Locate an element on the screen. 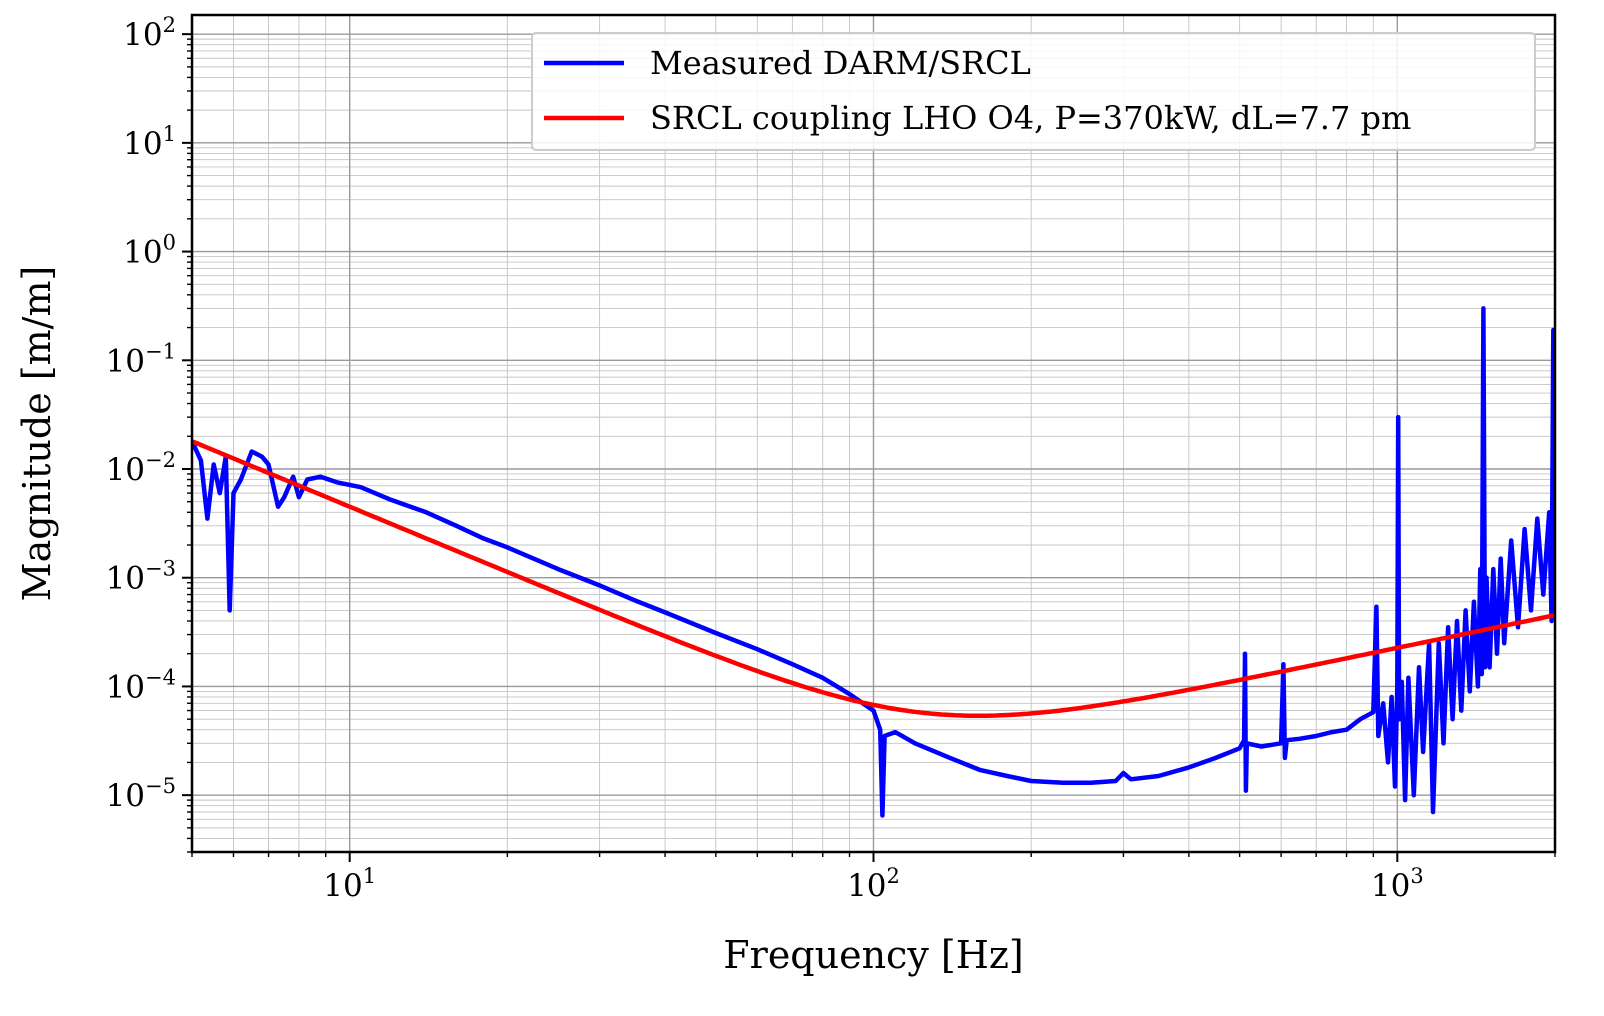 The width and height of the screenshot is (1604, 1016). x-tick-labels: 10¹ 10² 10³ is located at coordinates (873, 884).